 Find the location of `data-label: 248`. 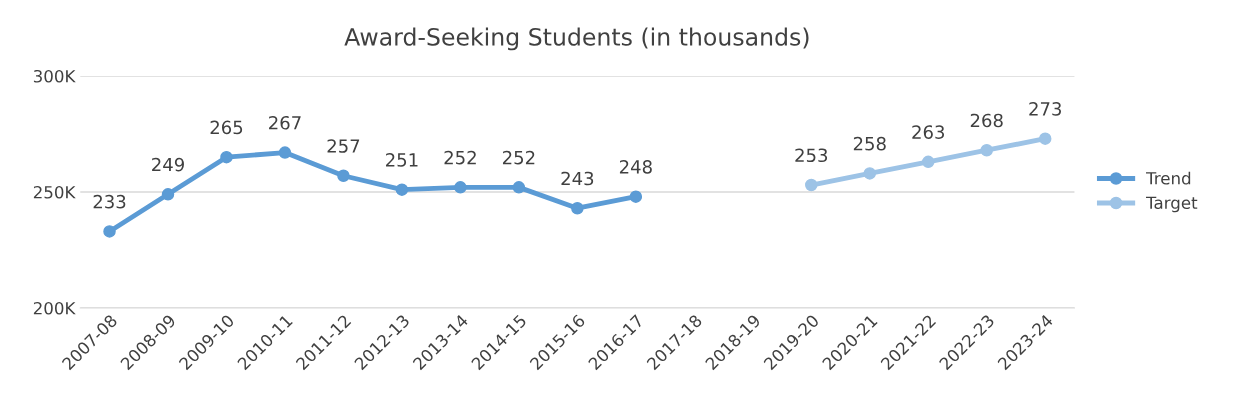

data-label: 248 is located at coordinates (635, 167).